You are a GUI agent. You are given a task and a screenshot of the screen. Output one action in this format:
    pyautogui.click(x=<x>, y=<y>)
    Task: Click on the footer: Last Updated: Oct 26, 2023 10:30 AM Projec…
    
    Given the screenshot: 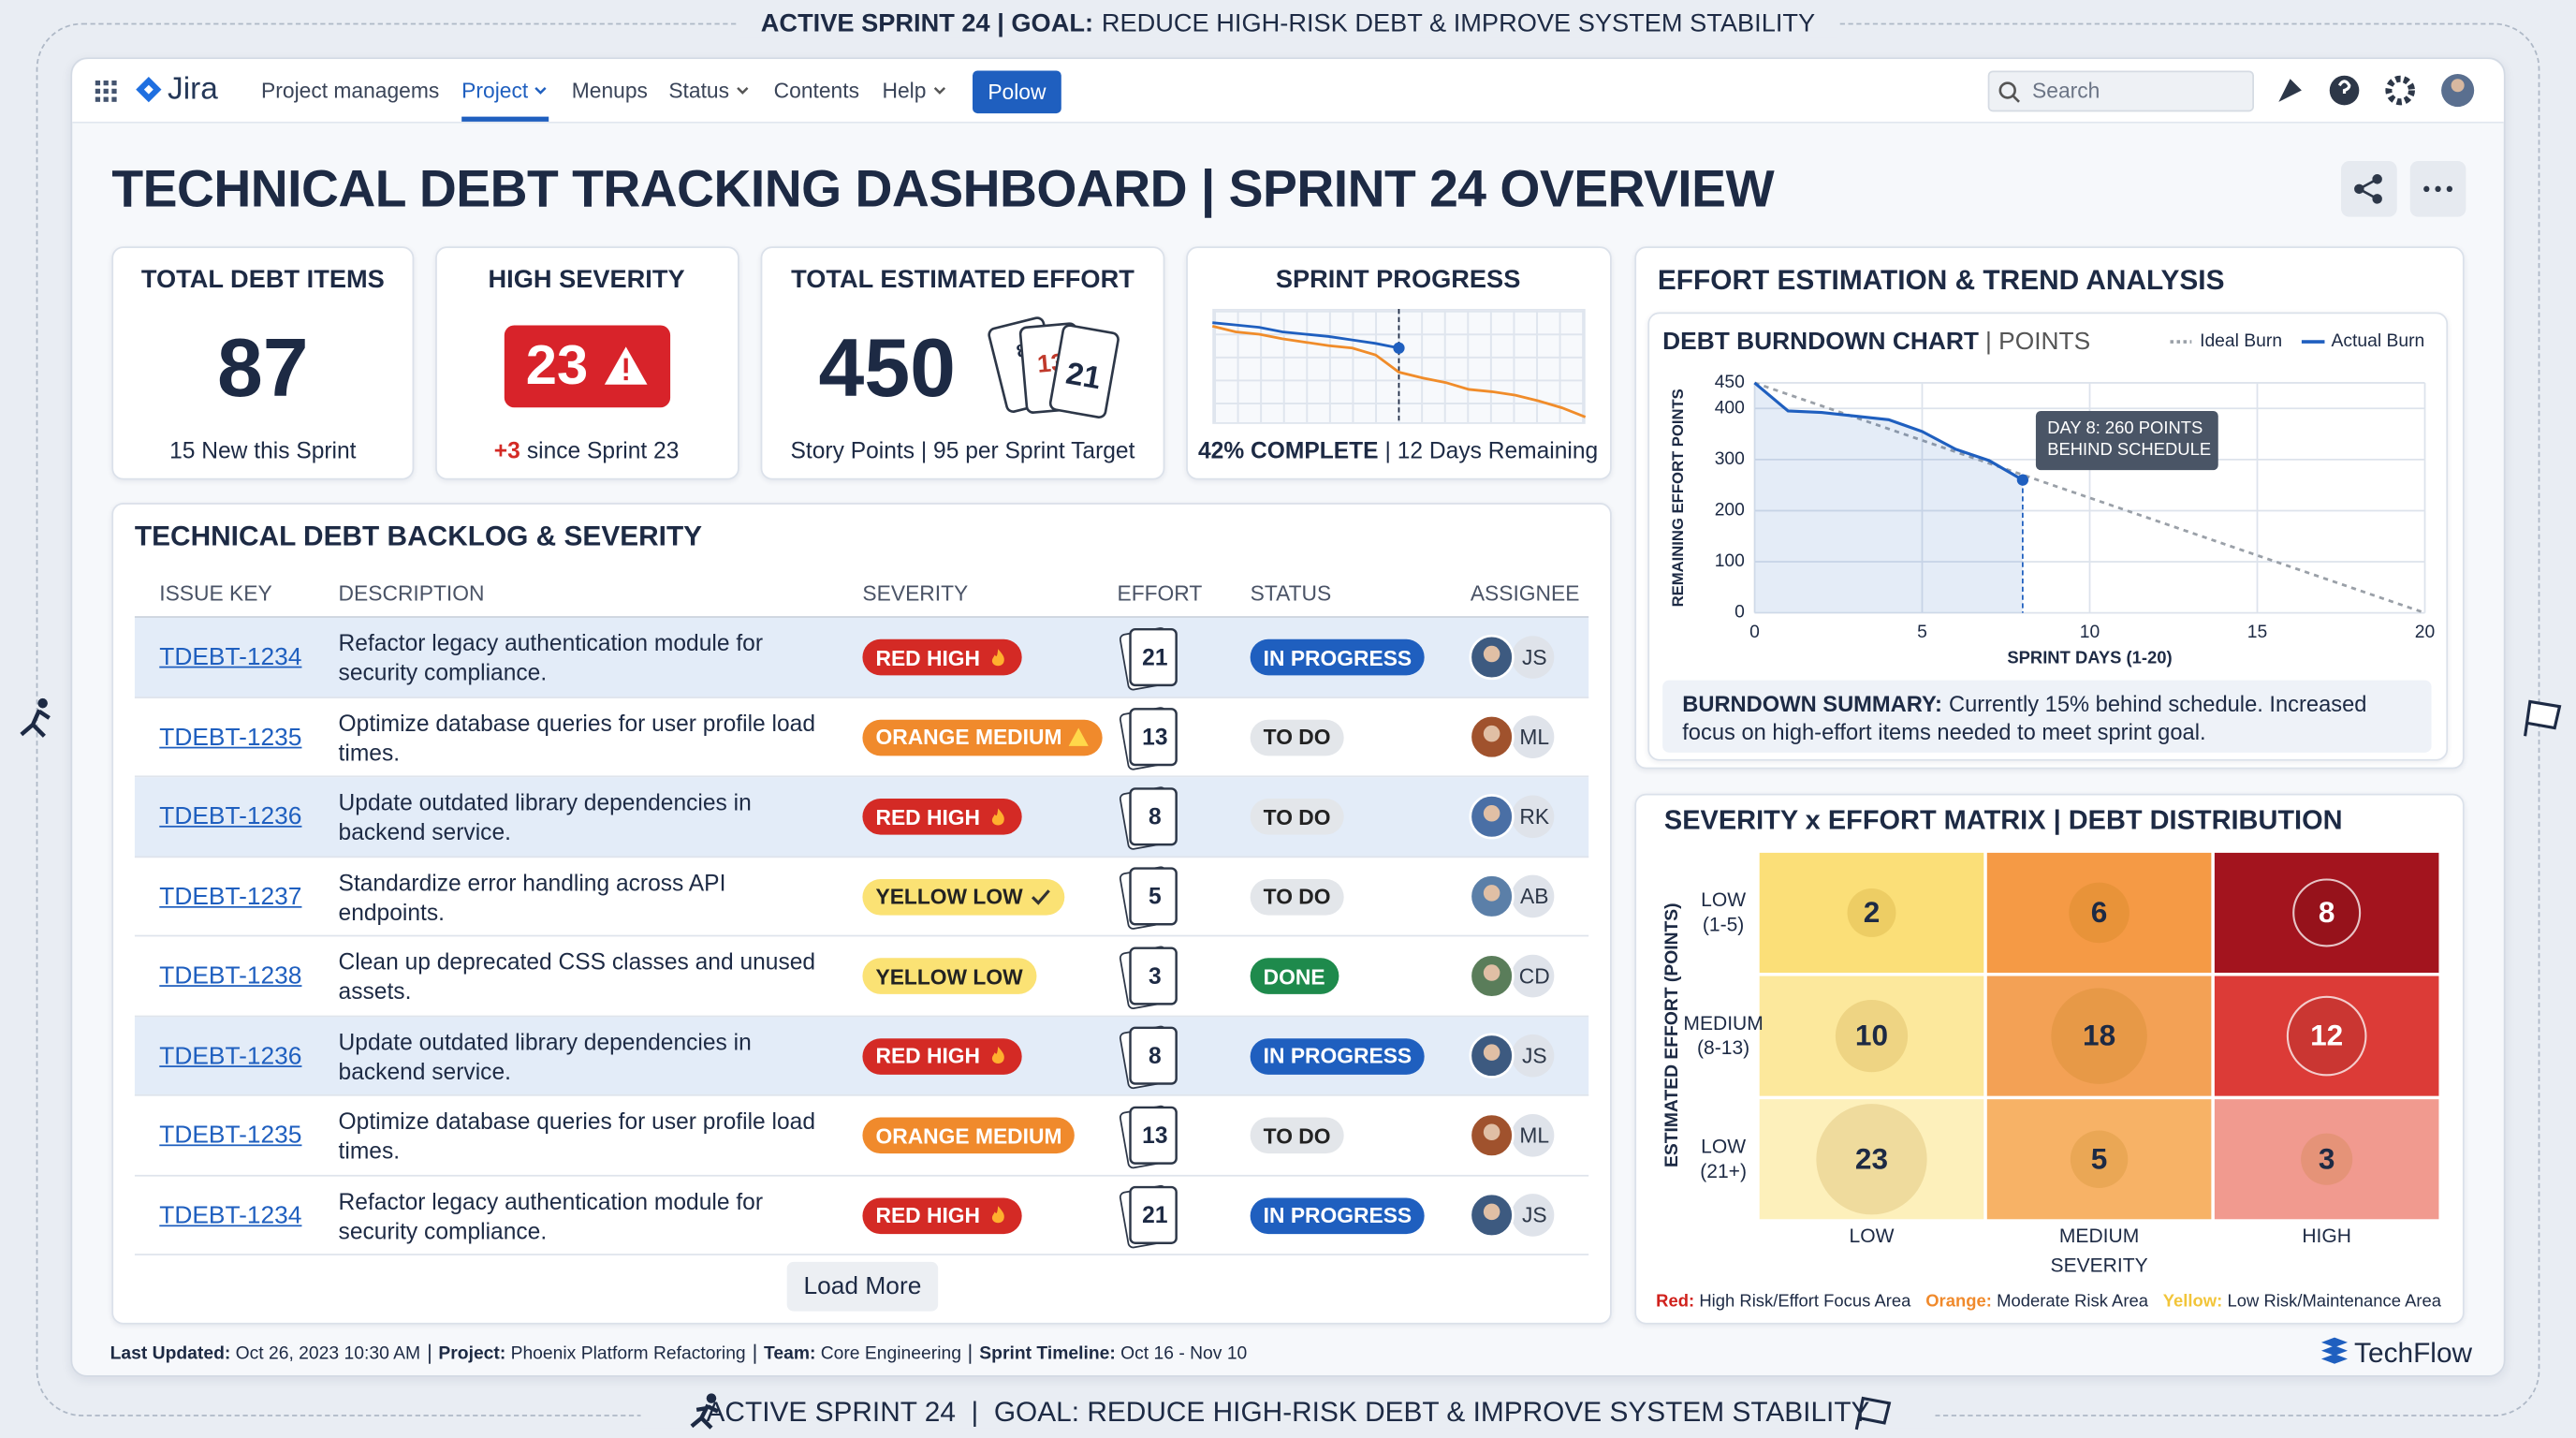 What is the action you would take?
    pyautogui.click(x=679, y=1353)
    